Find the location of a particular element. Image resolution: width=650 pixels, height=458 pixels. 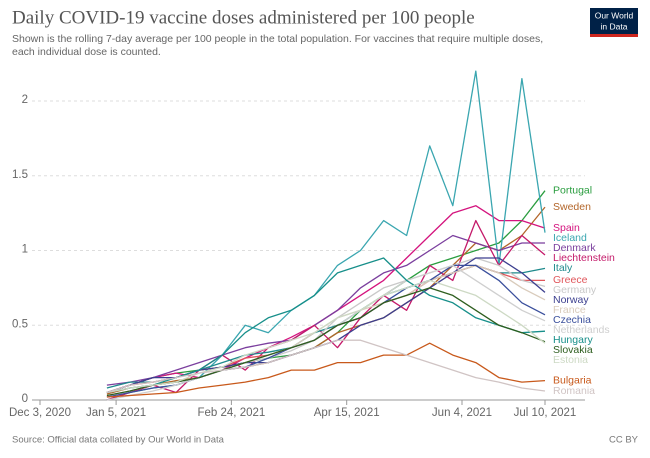

logo: Our World in Data is located at coordinates (614, 22).